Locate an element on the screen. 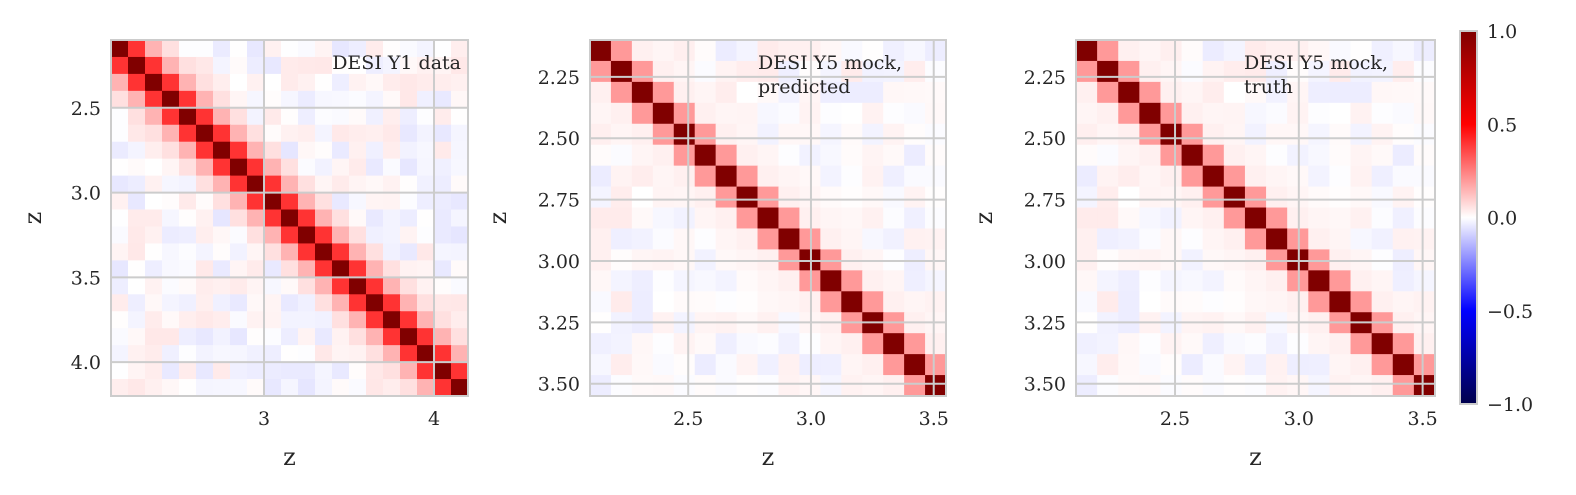 This screenshot has width=1576, height=495. y-tick-label: 3.0 is located at coordinates (86, 194).